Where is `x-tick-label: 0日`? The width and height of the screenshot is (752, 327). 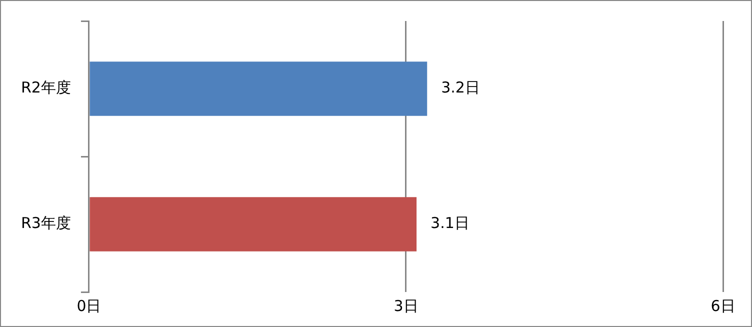
x-tick-label: 0日 is located at coordinates (89, 305).